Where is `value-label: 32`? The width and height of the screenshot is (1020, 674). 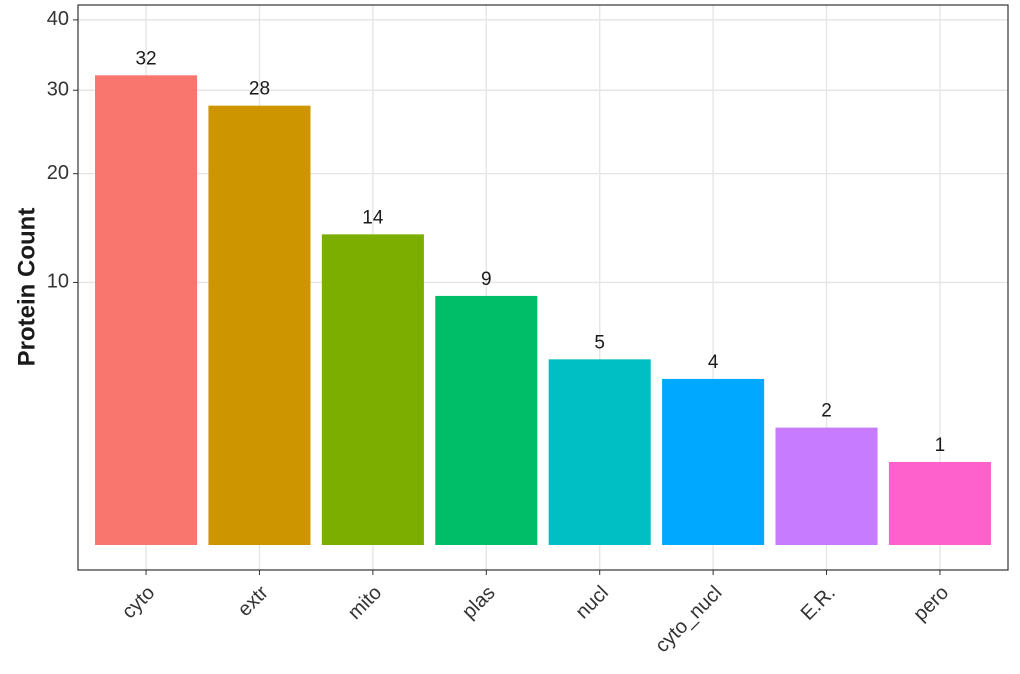 value-label: 32 is located at coordinates (145, 58).